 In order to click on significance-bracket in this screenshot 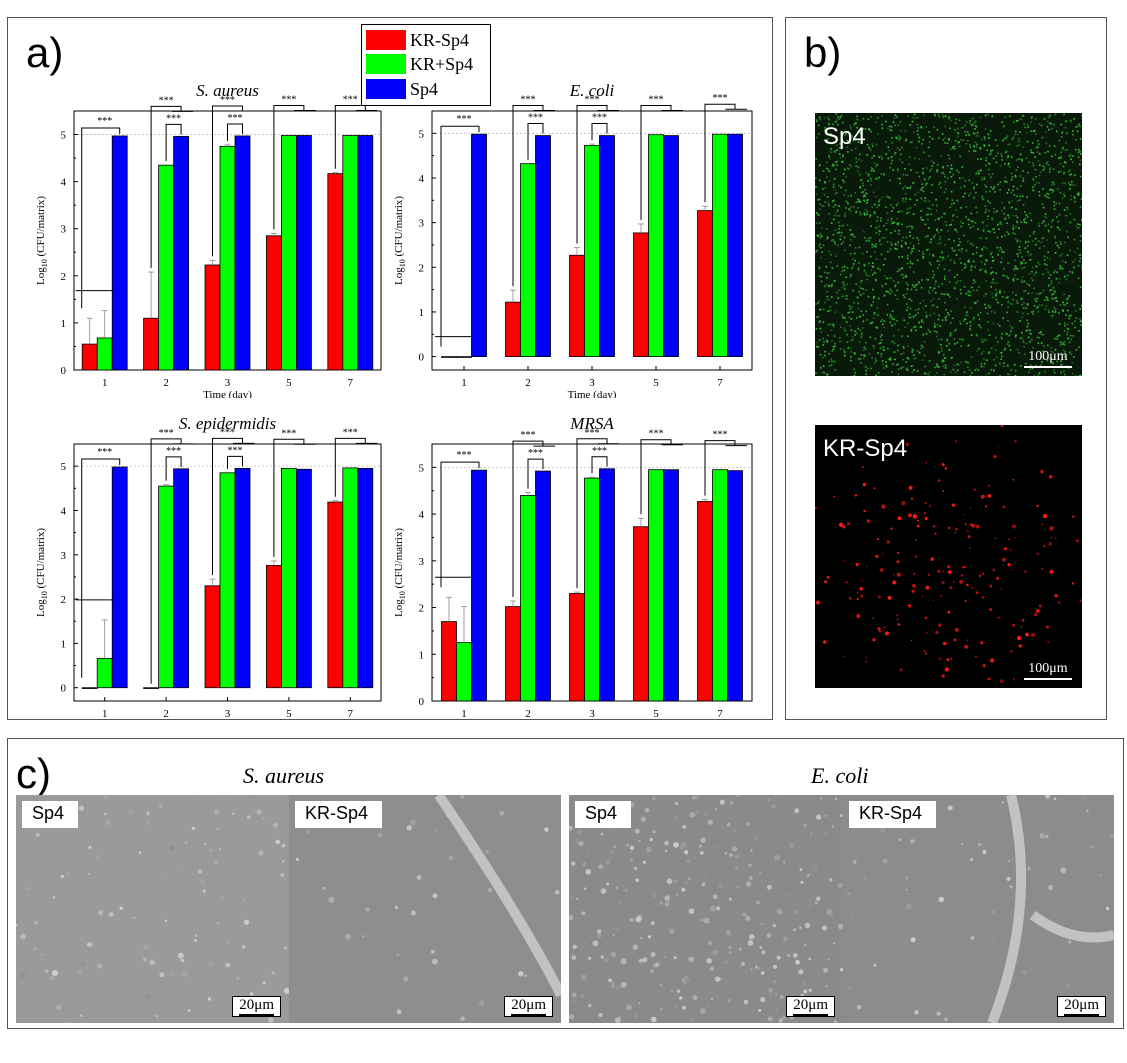, I will do `click(166, 561)`.